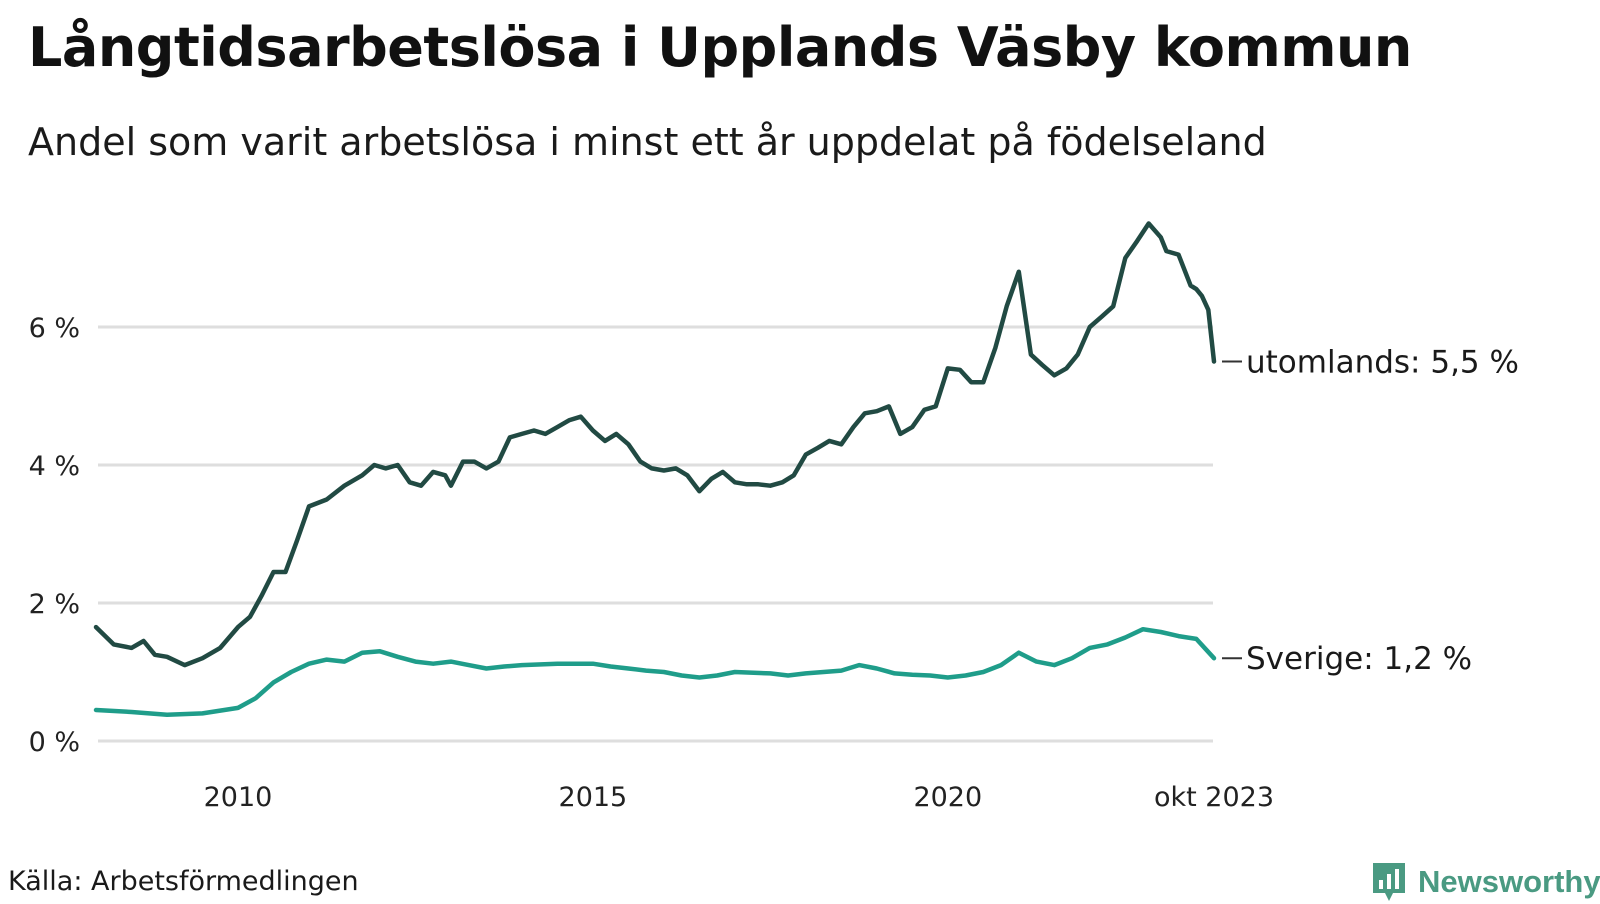  I want to click on newsworthy-logo-icon, so click(1389, 882).